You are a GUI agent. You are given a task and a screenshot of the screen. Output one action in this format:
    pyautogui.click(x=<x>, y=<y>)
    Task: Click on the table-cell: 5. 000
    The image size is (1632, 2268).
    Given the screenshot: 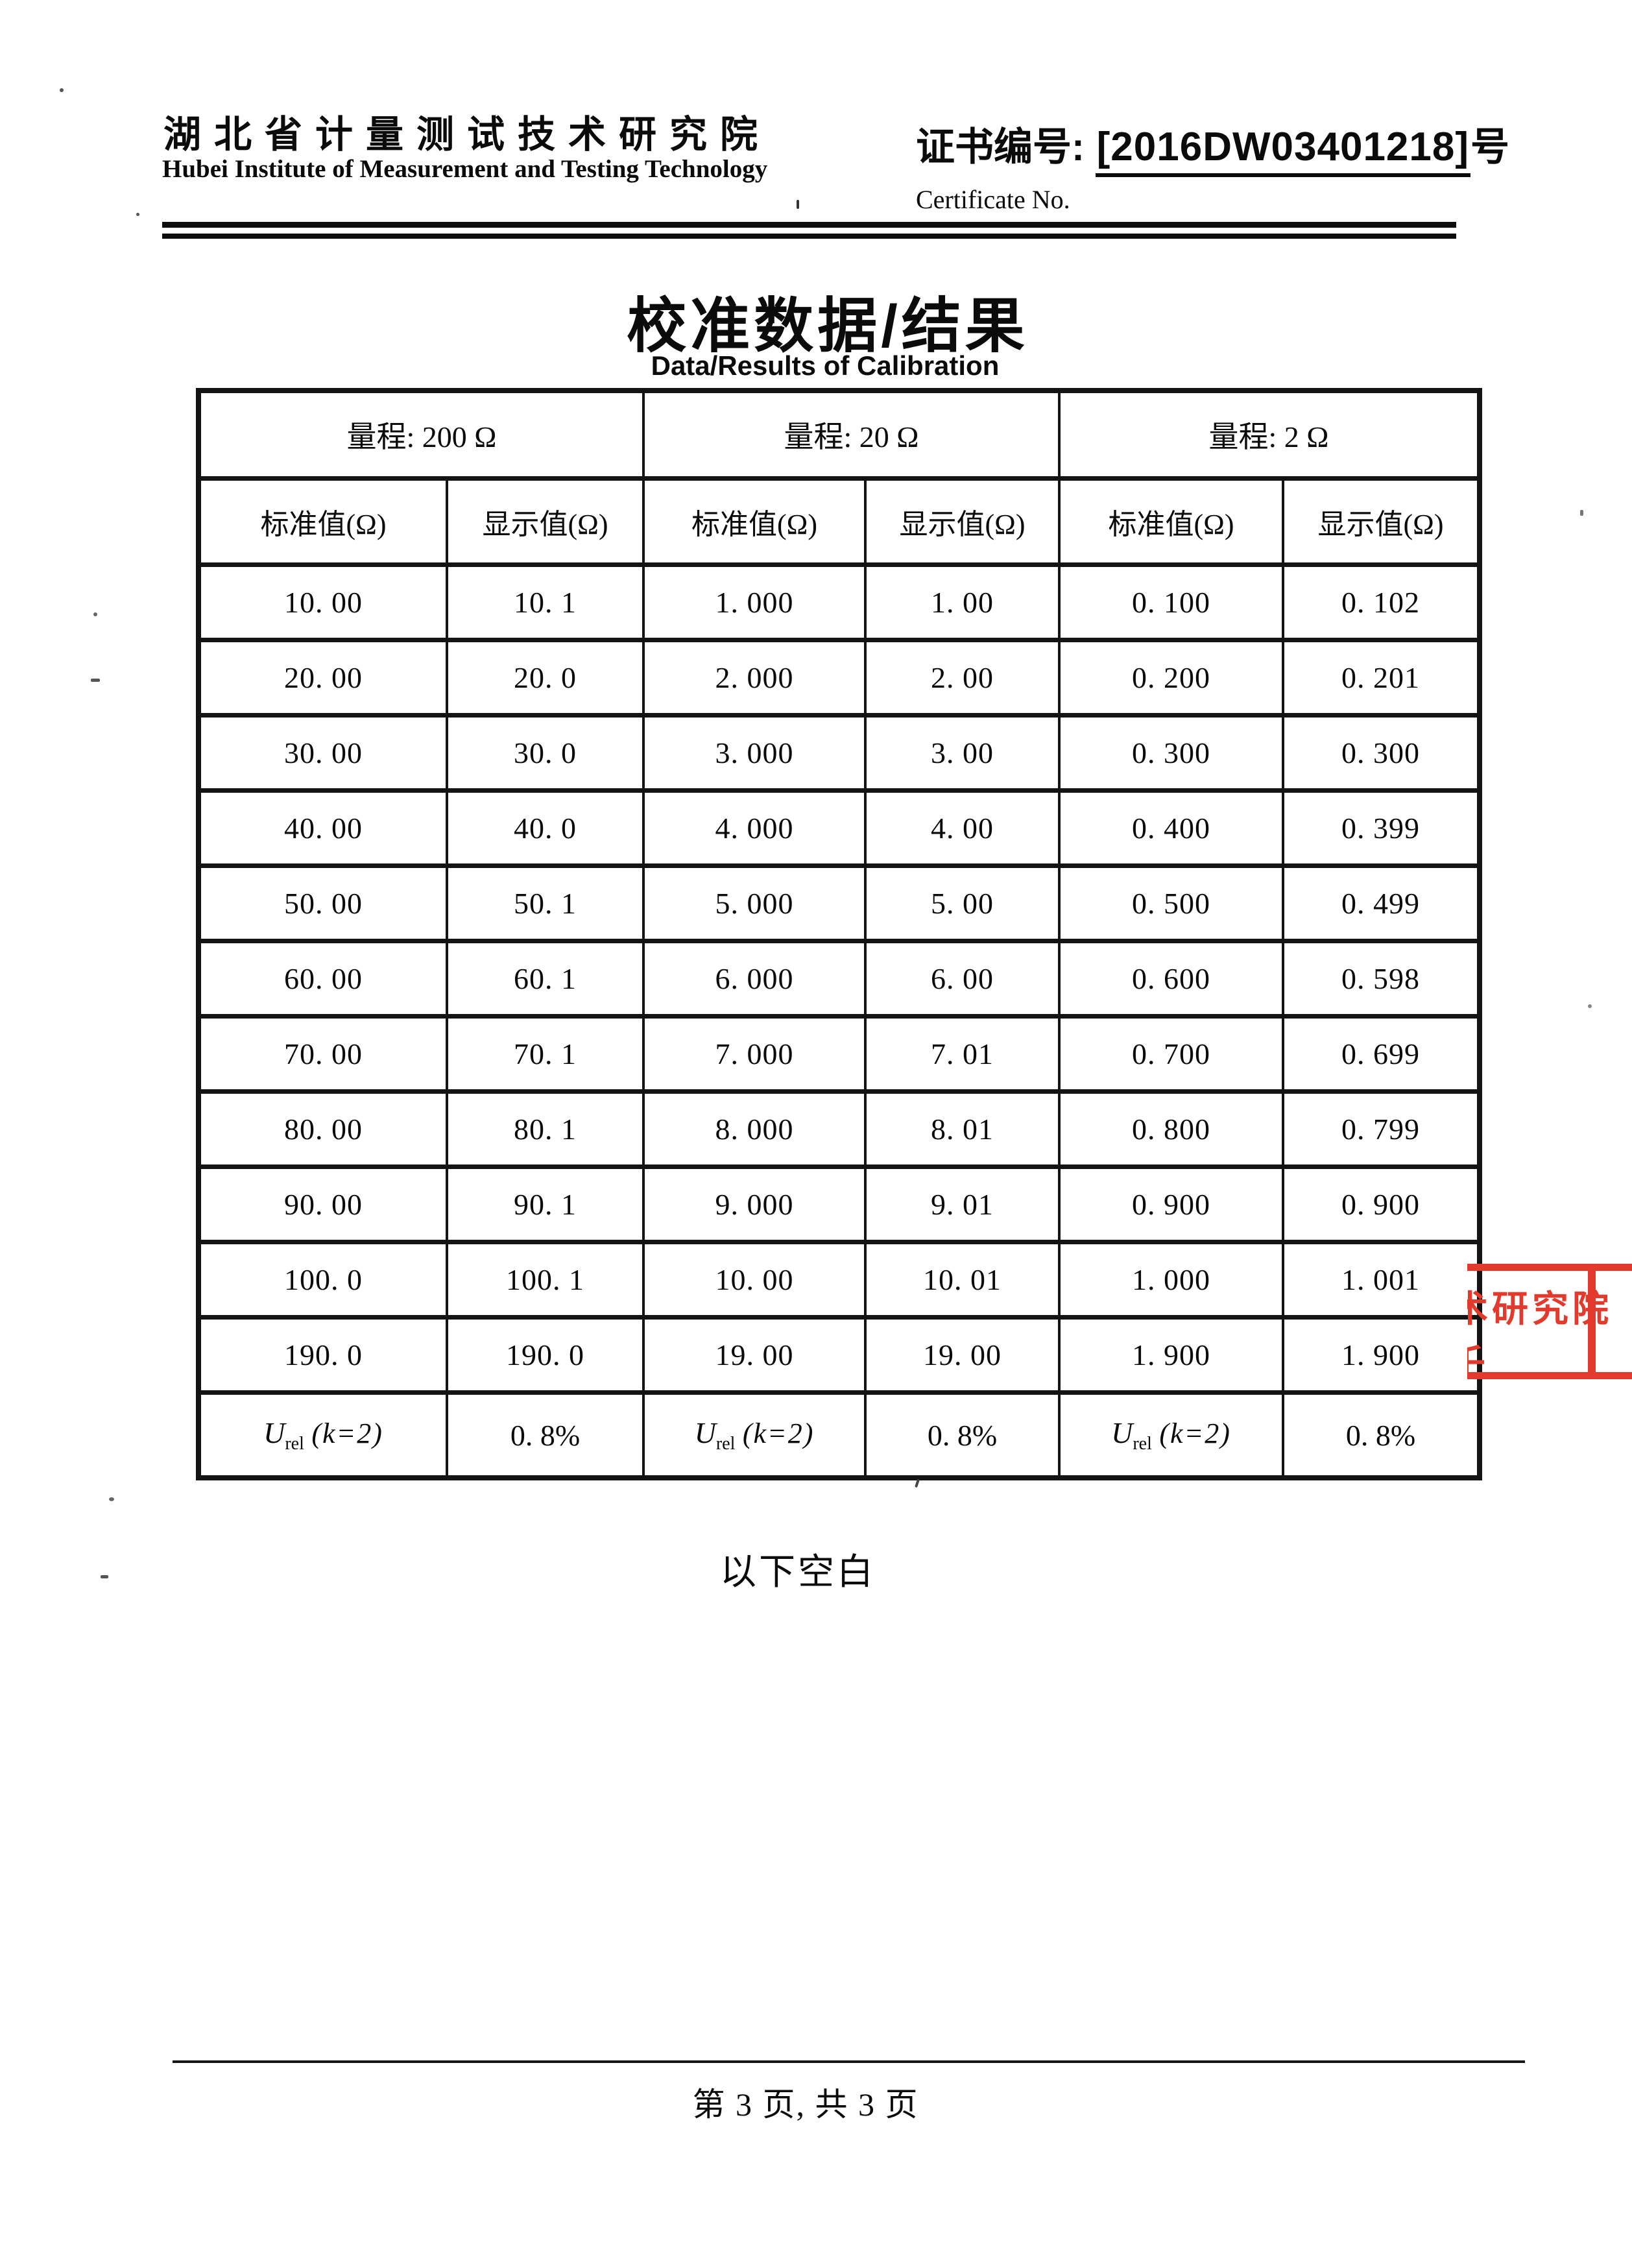 What is the action you would take?
    pyautogui.click(x=754, y=903)
    